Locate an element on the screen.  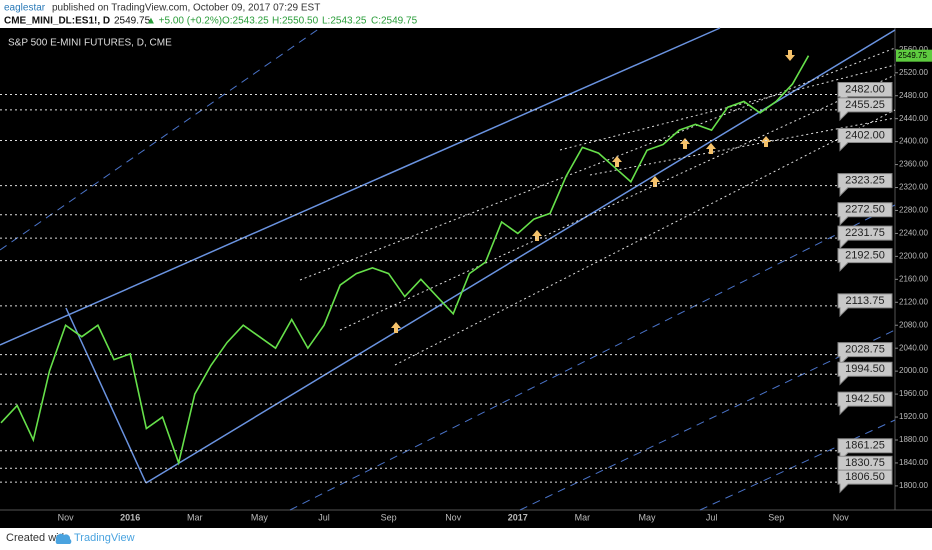
y-tick-label: 1800.00 is located at coordinates (913, 485).